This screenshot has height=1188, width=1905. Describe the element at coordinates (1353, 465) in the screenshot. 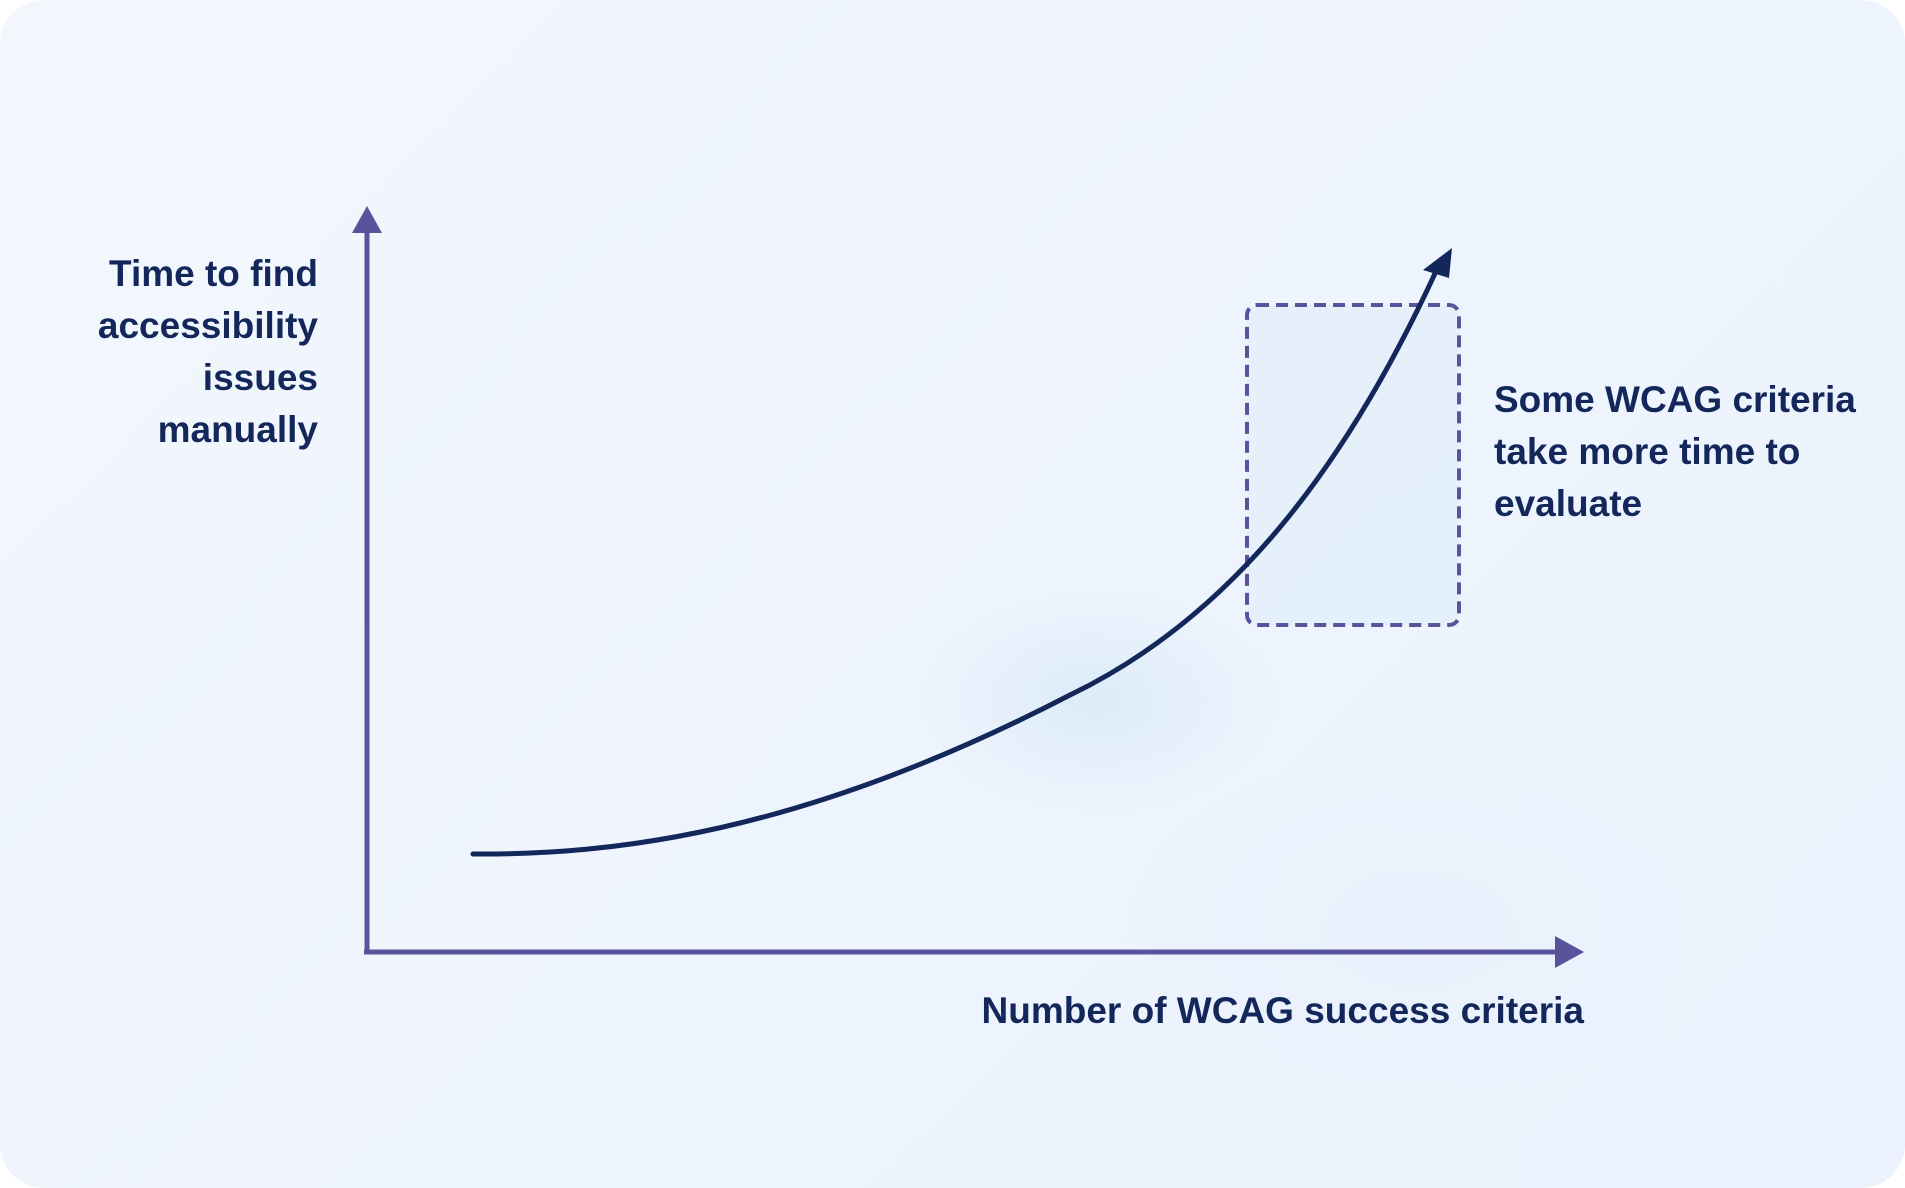

I see `highlight-box` at that location.